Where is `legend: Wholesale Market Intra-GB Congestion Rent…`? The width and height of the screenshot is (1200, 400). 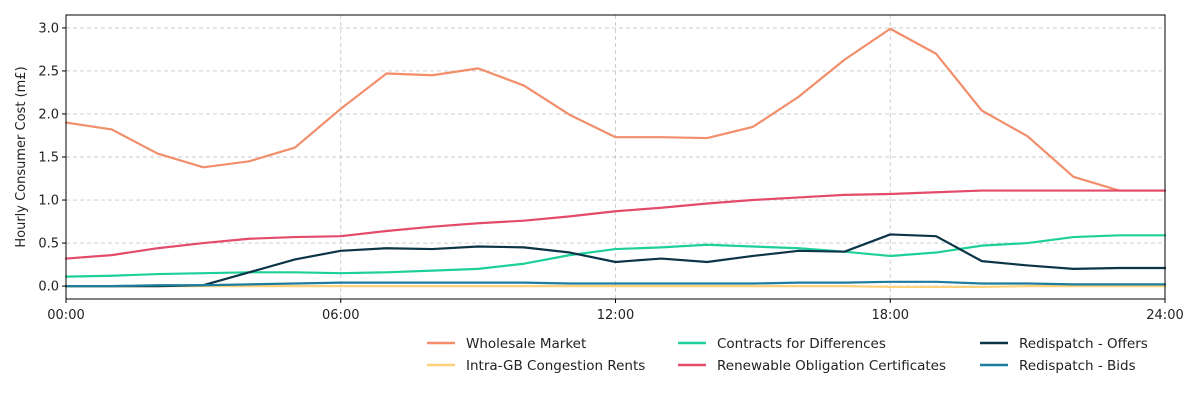 legend: Wholesale Market Intra-GB Congestion Rent… is located at coordinates (787, 355).